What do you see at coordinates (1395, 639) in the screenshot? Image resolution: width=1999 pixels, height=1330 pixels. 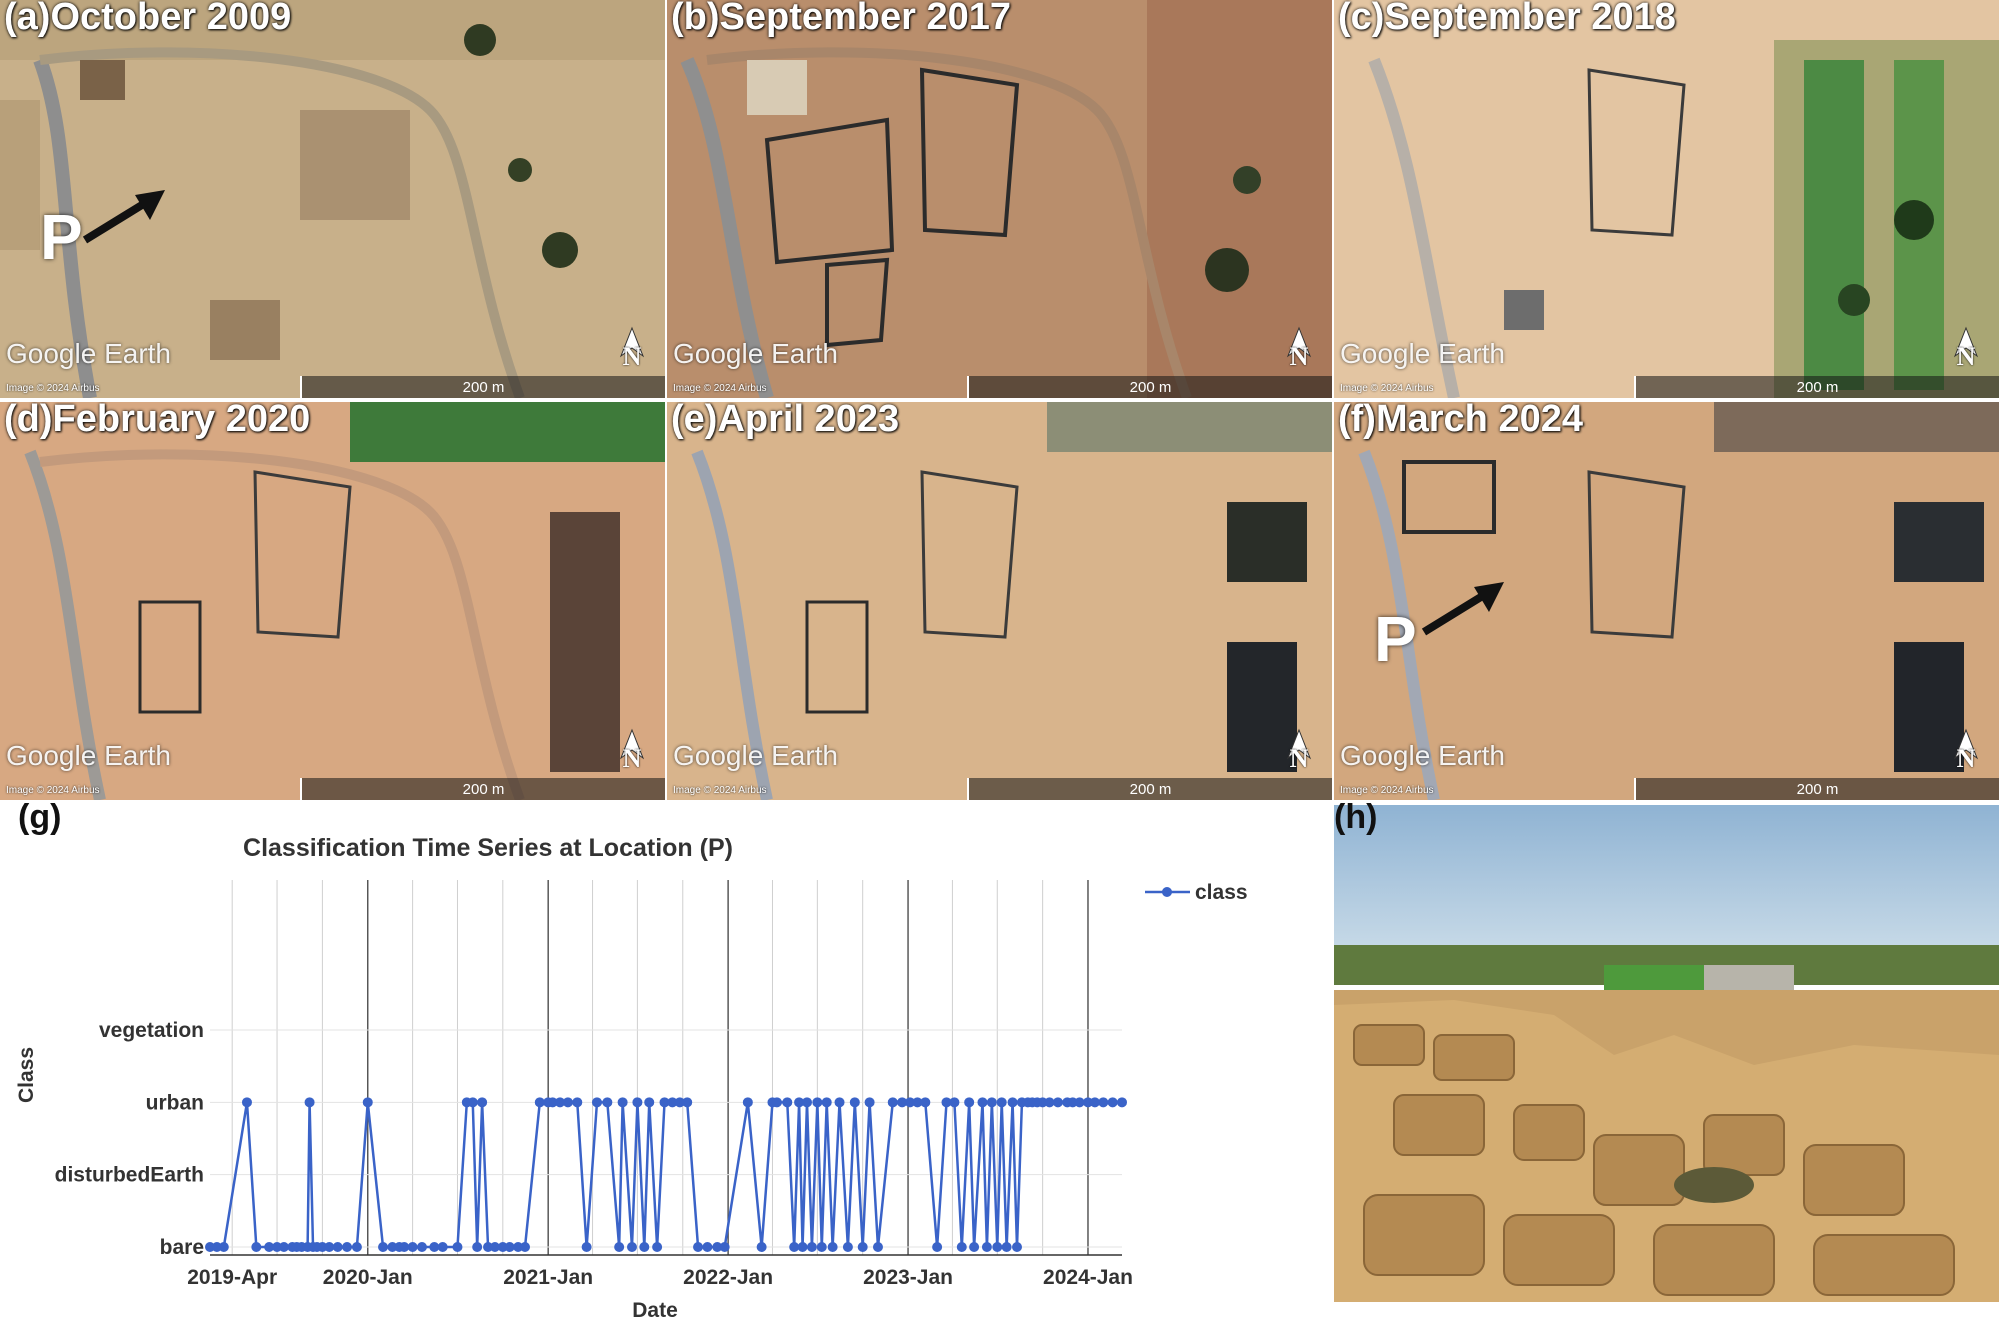 I see `location-p-marker: P` at bounding box center [1395, 639].